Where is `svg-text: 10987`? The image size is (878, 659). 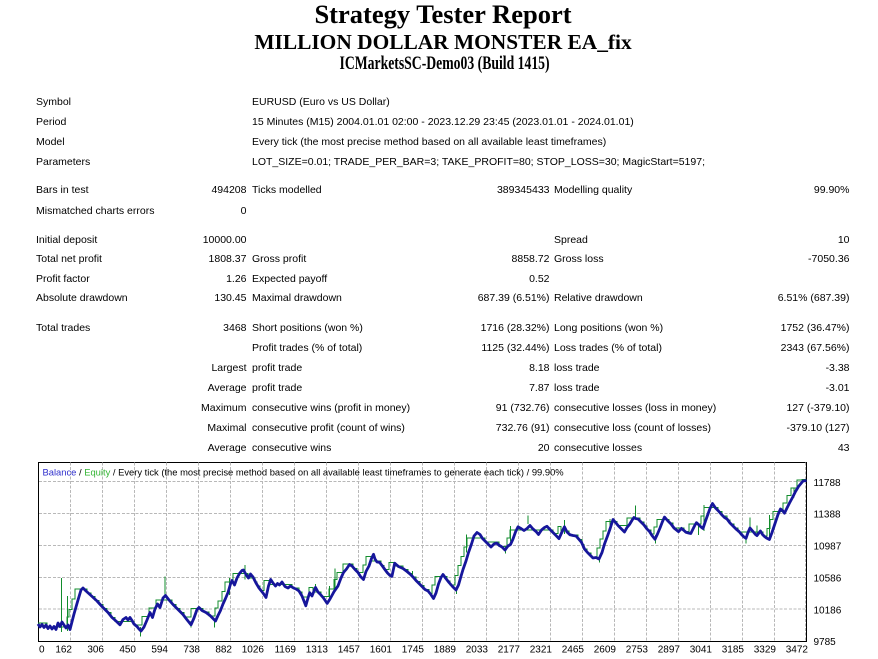 svg-text: 10987 is located at coordinates (828, 547).